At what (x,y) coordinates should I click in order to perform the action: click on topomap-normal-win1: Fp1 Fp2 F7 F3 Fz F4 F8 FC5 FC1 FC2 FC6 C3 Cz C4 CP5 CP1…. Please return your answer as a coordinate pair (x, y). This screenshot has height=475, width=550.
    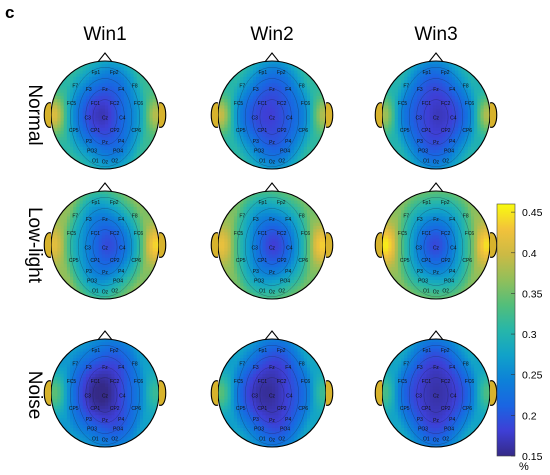
    Looking at the image, I should click on (105, 111).